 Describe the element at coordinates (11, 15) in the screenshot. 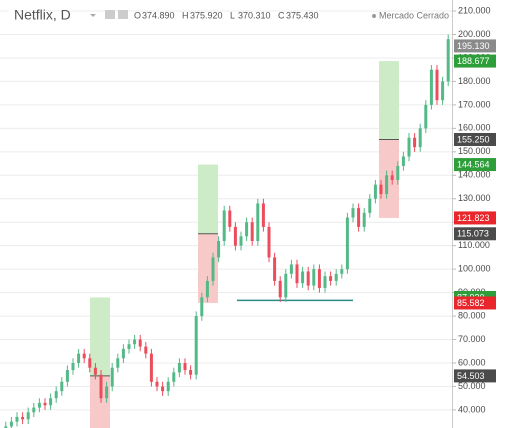

I see `header-bg` at that location.